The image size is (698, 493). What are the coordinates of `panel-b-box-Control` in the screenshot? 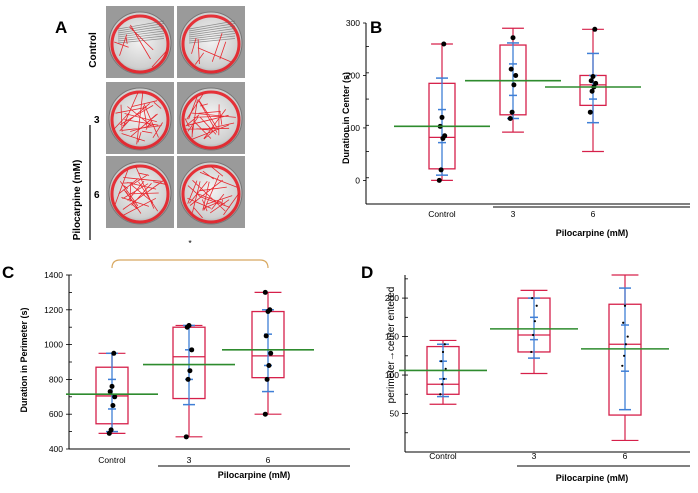 It's located at (442, 112).